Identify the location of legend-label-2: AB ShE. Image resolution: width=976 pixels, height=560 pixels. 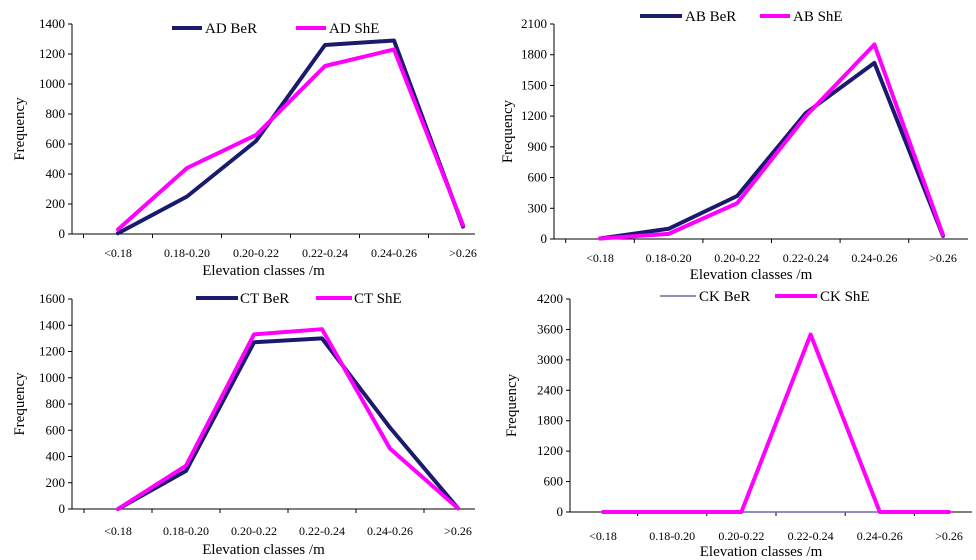
(818, 17).